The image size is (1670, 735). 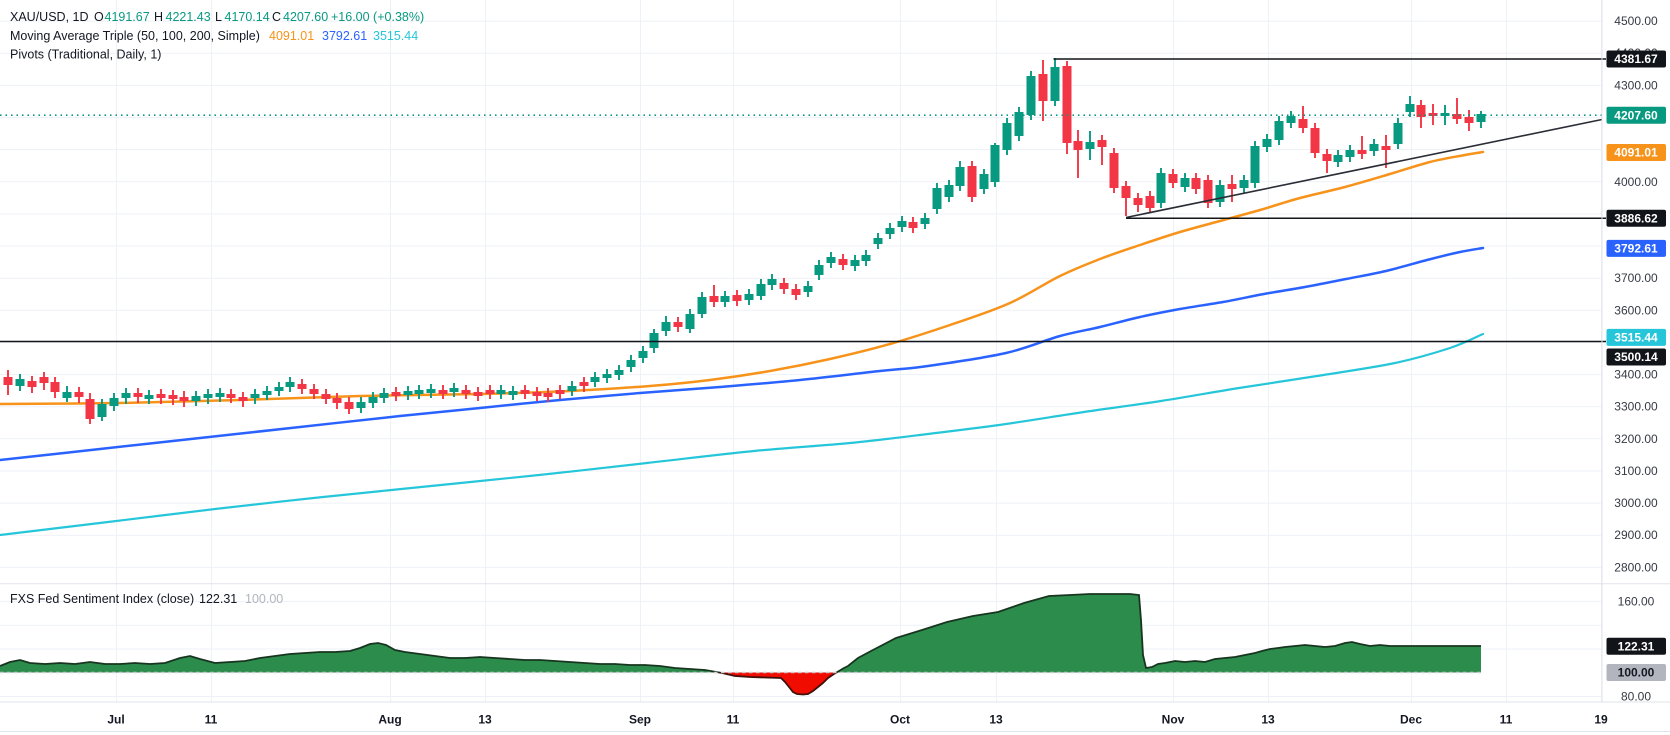 I want to click on svg-text: 3600.00, so click(x=1636, y=310).